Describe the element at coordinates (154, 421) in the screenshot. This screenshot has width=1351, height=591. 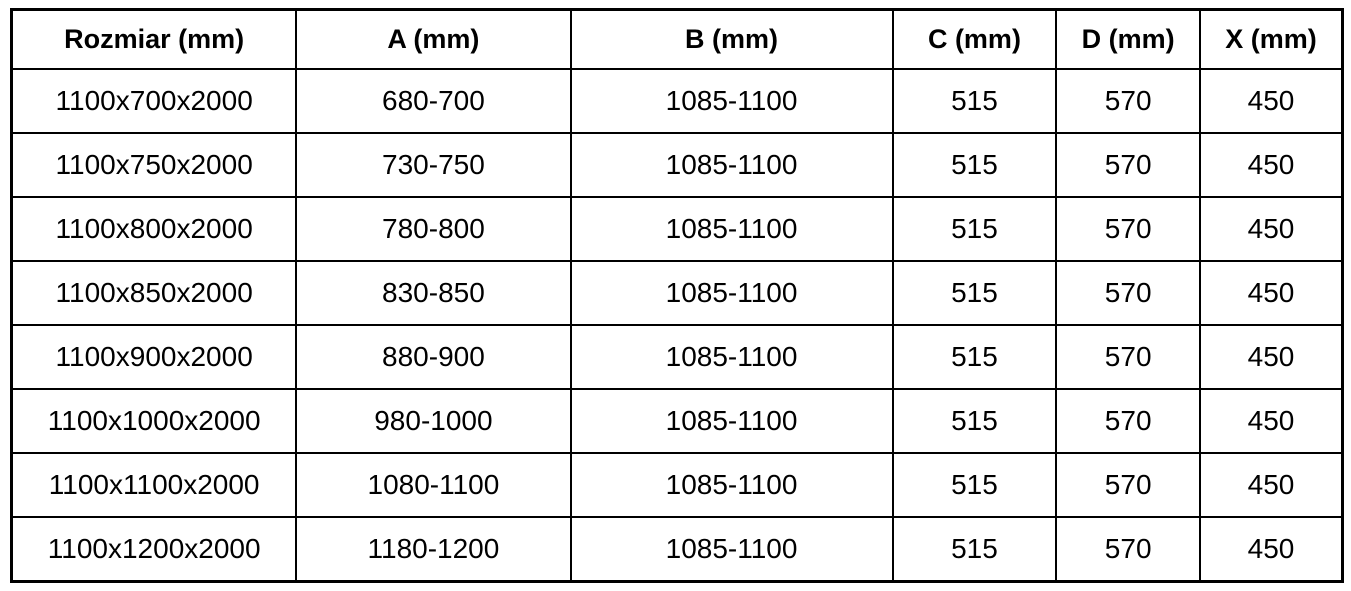
I see `table-cell: 1100x1000x2000` at that location.